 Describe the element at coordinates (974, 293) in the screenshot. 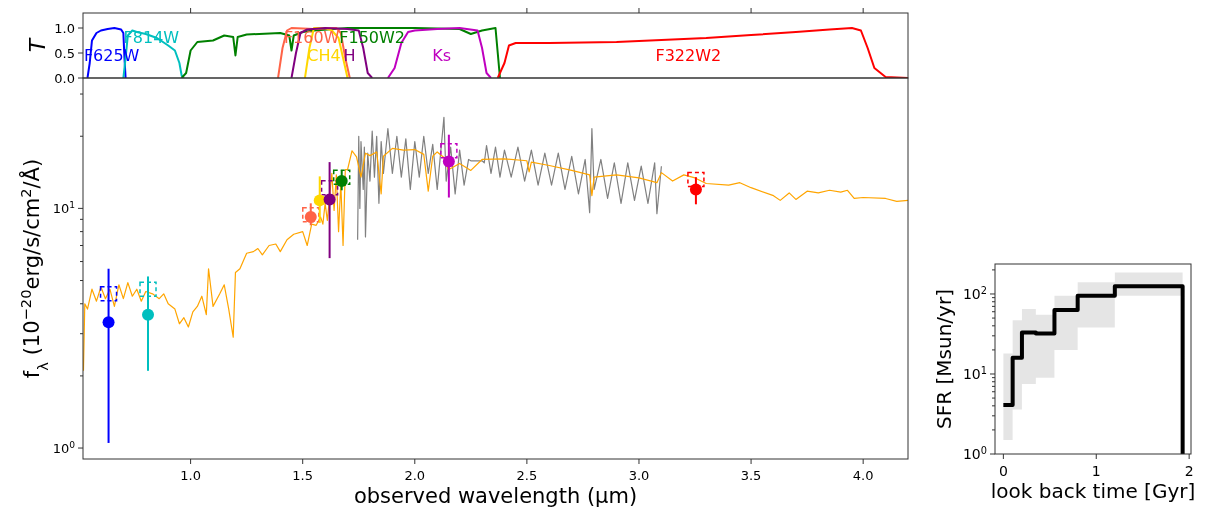

I see `y-tick-label: 10$^{2}$` at that location.